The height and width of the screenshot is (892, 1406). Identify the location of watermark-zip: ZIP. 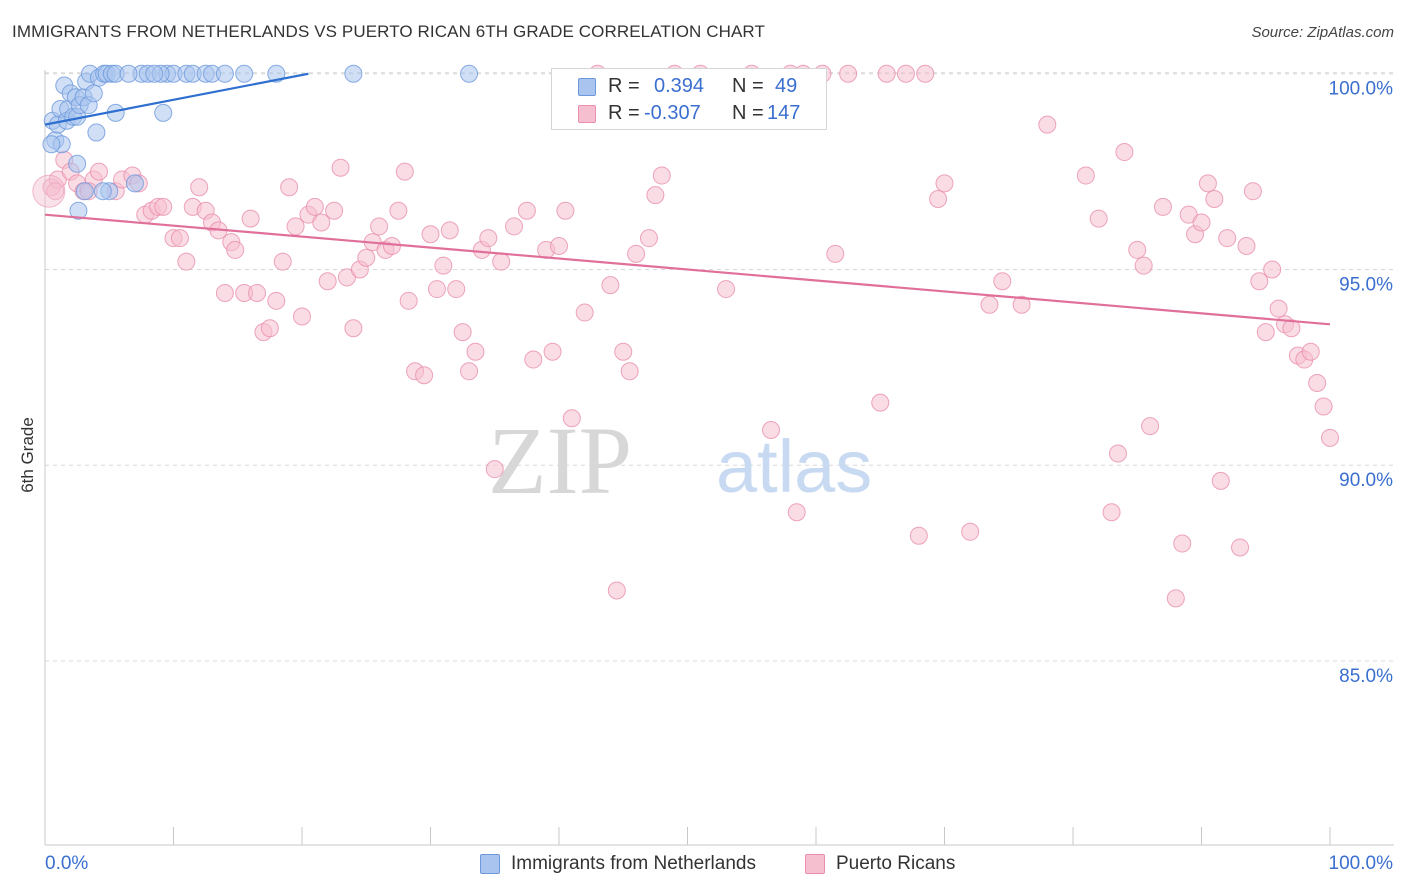
(560, 460).